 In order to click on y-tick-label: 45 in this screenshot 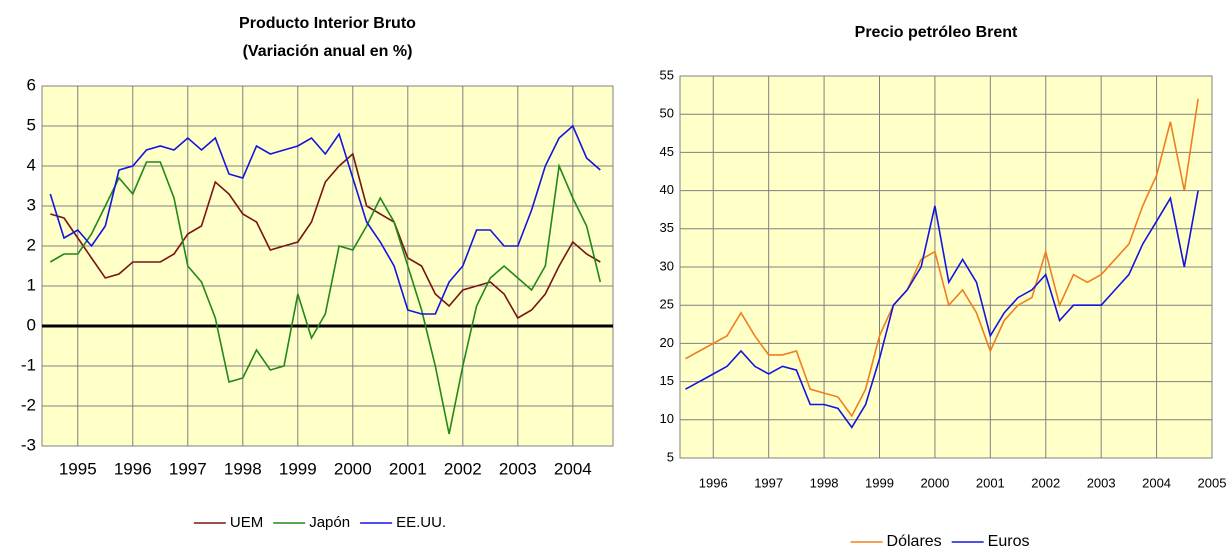, I will do `click(667, 151)`.